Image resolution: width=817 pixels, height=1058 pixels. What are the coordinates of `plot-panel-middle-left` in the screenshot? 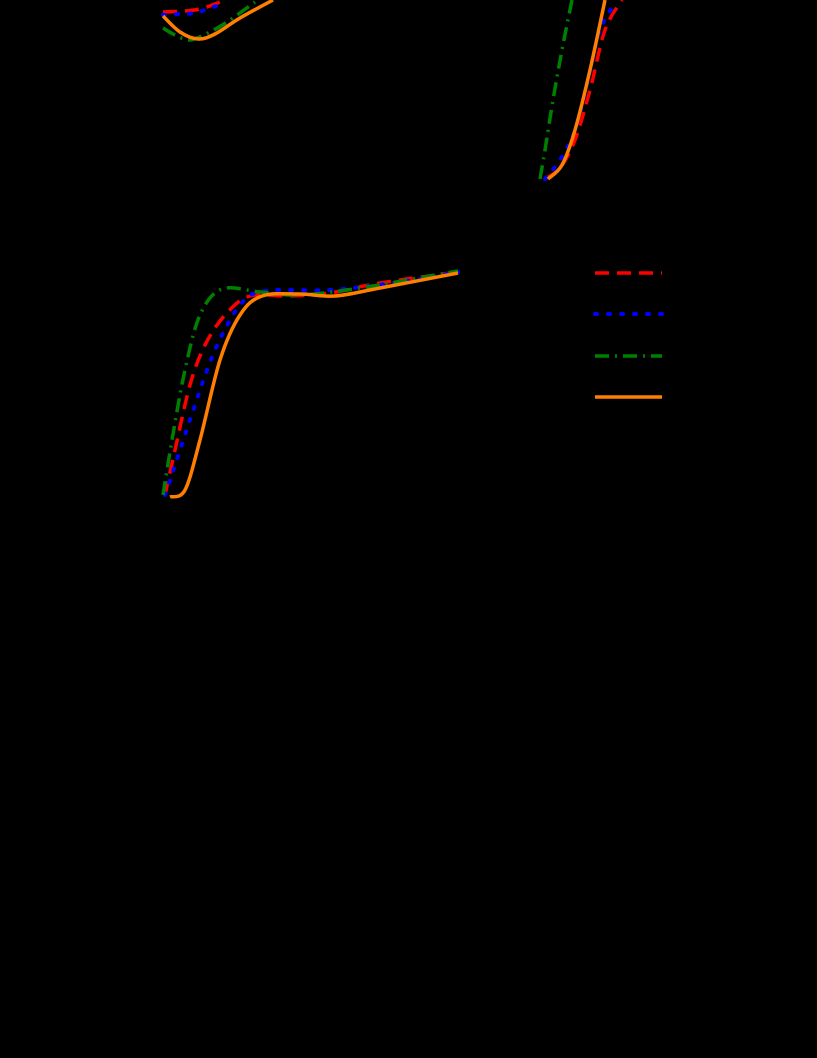 It's located at (310, 384).